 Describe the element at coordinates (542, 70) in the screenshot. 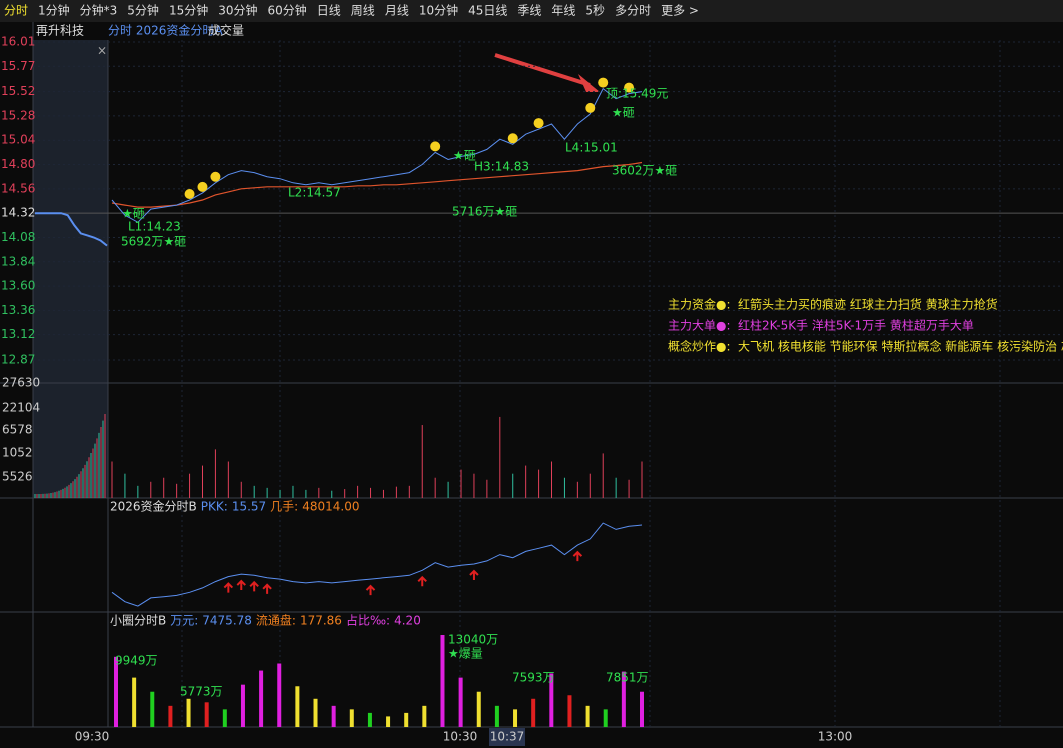

I see `arrow` at that location.